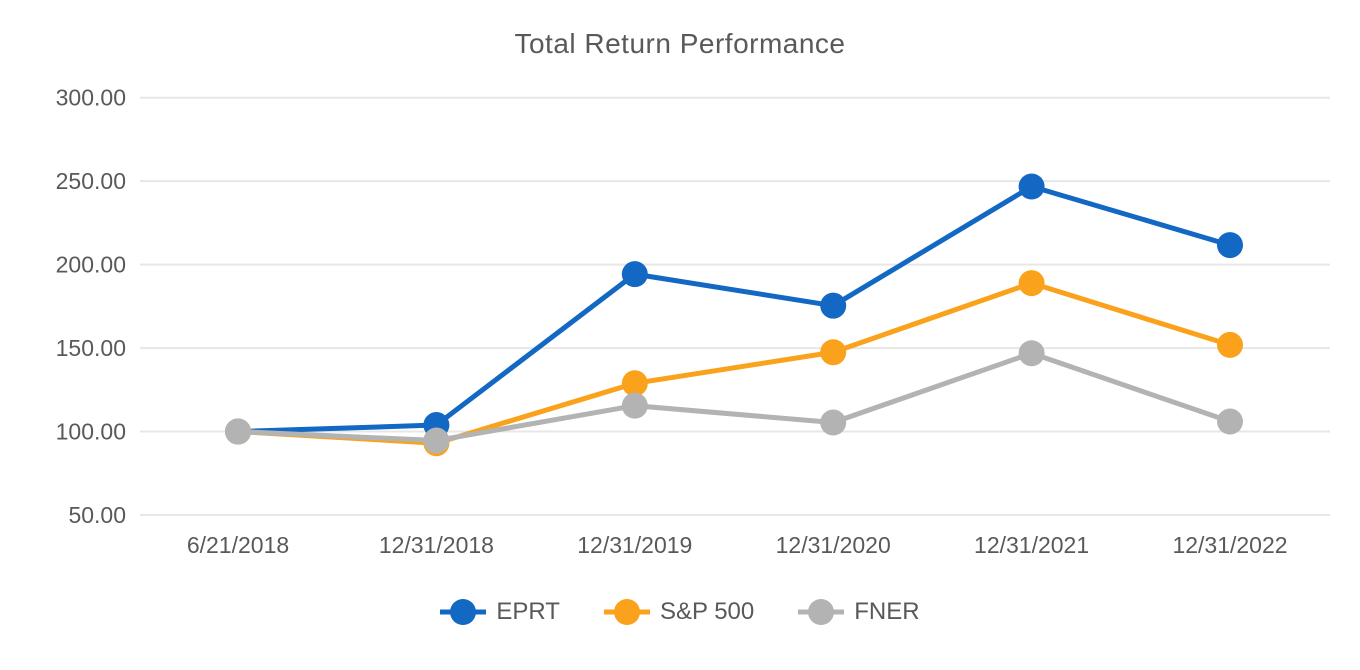  I want to click on y-axis-tick-label: 250.00, so click(91, 181).